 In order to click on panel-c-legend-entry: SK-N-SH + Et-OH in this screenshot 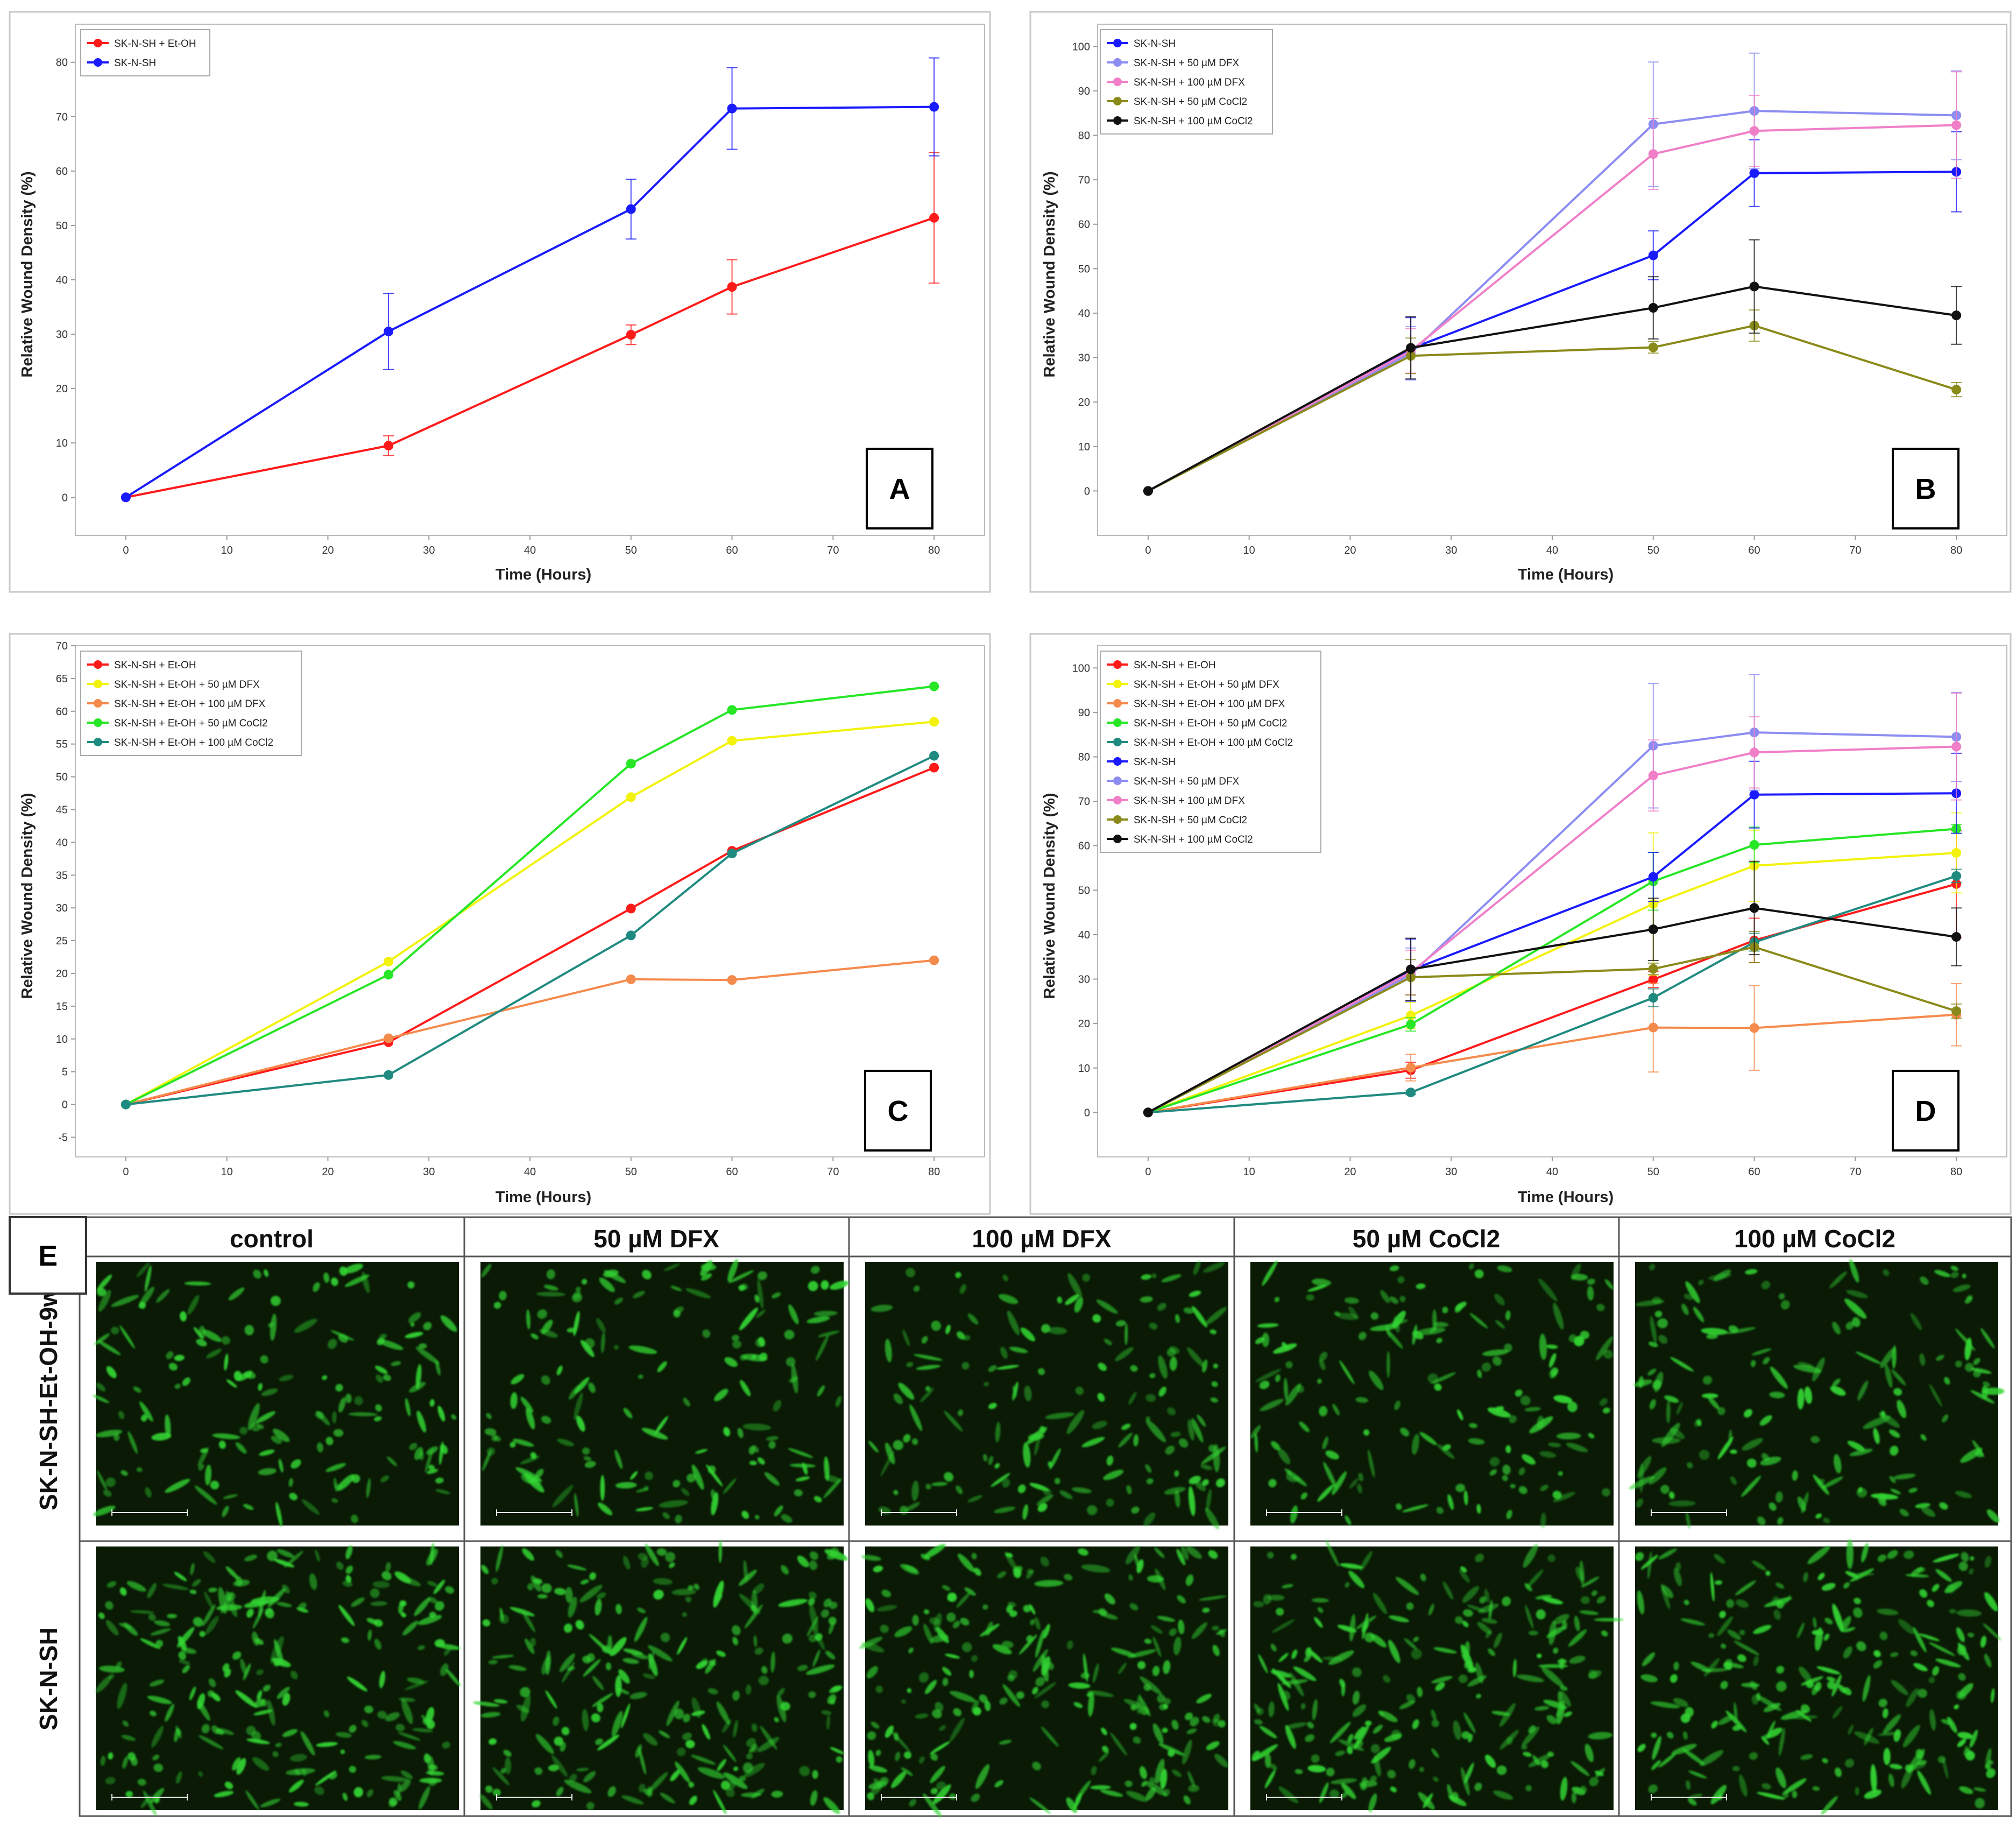, I will do `click(155, 665)`.